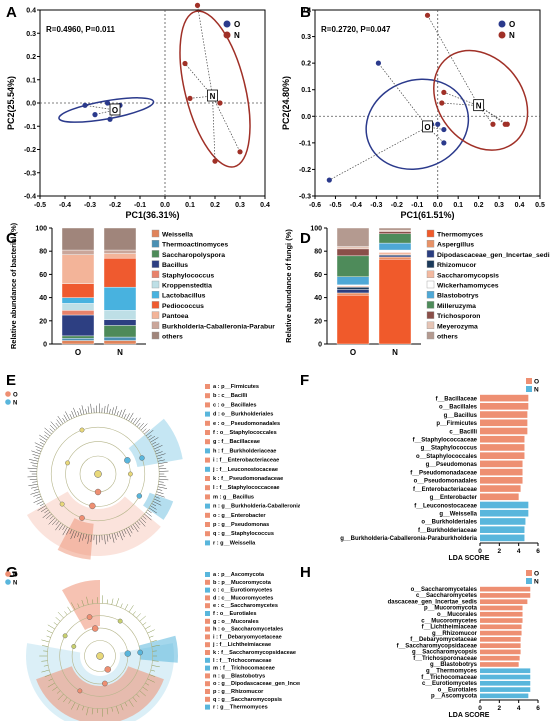 The image size is (550, 721). What do you see at coordinates (519, 551) in the screenshot?
I see `x-tick-label: 4` at bounding box center [519, 551].